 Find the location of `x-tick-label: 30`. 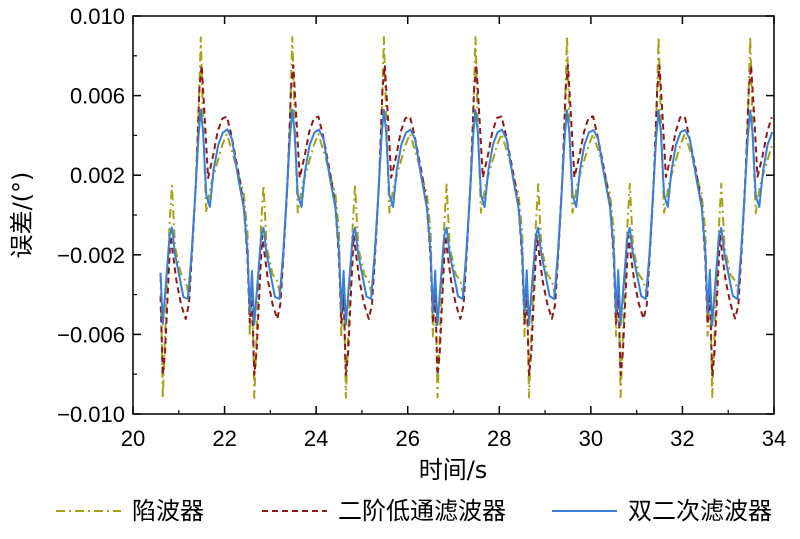

x-tick-label: 30 is located at coordinates (591, 438).